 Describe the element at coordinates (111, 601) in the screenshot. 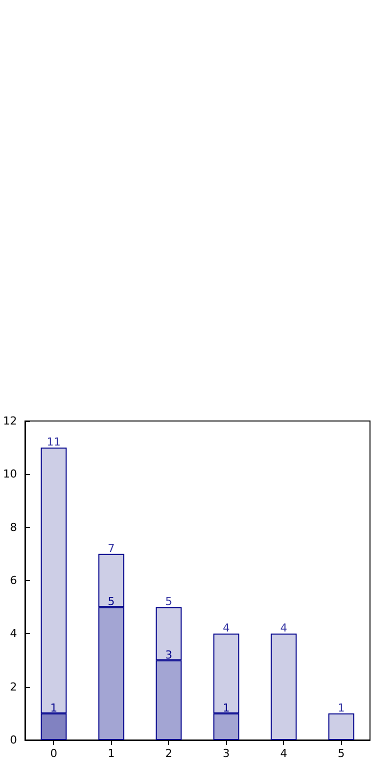

I see `data-label: 5` at that location.